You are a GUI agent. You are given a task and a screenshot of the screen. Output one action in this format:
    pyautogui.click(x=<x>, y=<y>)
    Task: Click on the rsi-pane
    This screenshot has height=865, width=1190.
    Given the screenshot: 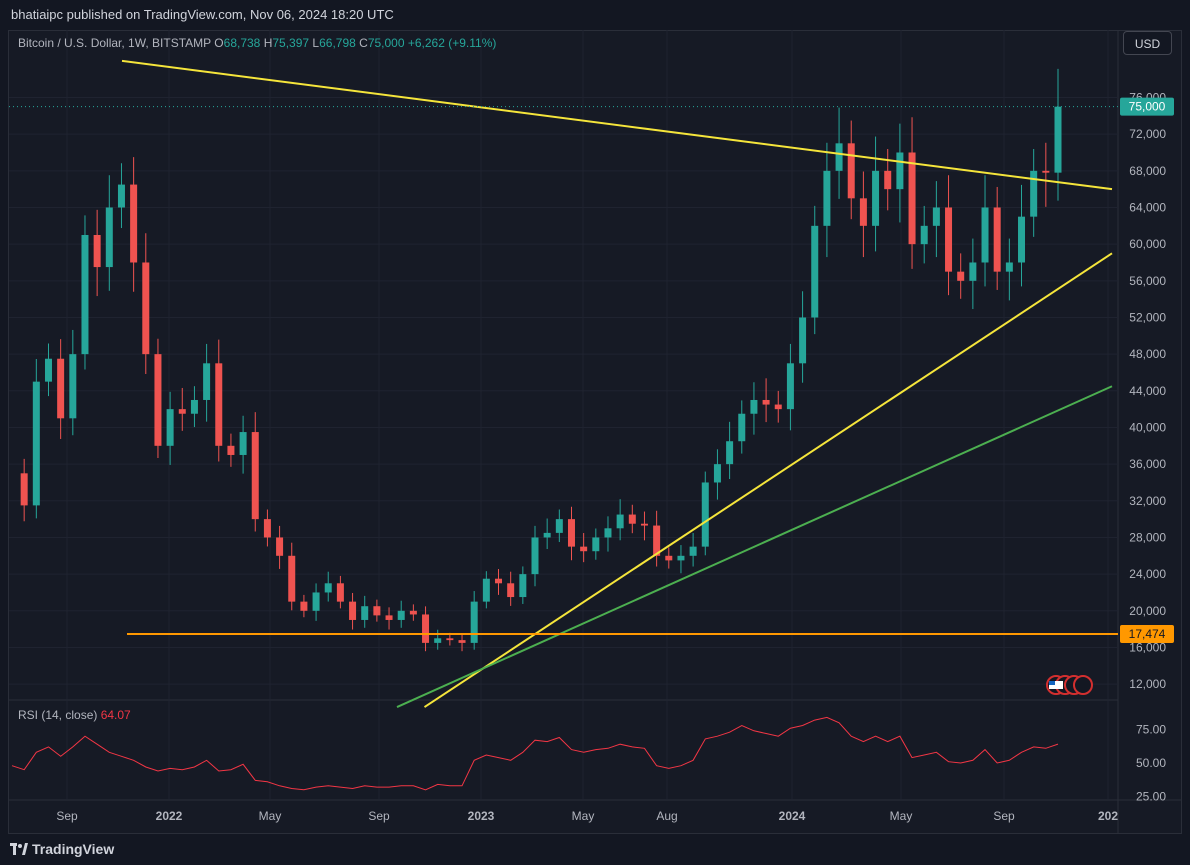 What is the action you would take?
    pyautogui.click(x=535, y=753)
    